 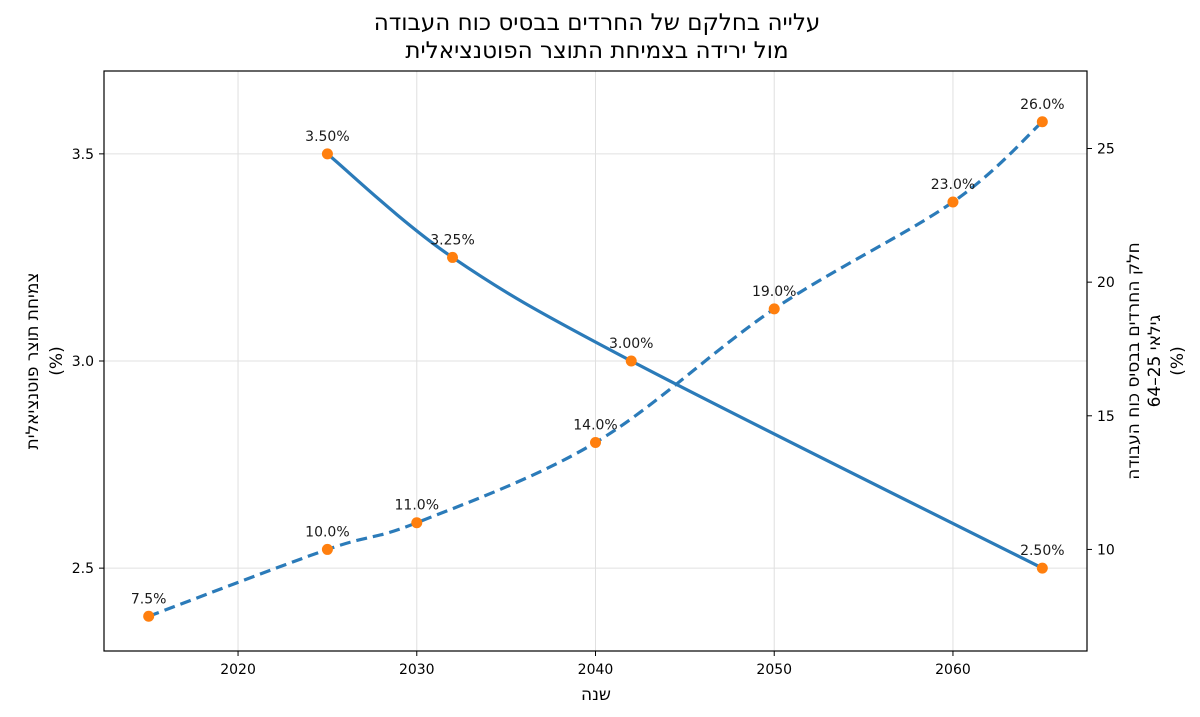 What do you see at coordinates (596, 695) in the screenshot?
I see `x-axis-label: שנה` at bounding box center [596, 695].